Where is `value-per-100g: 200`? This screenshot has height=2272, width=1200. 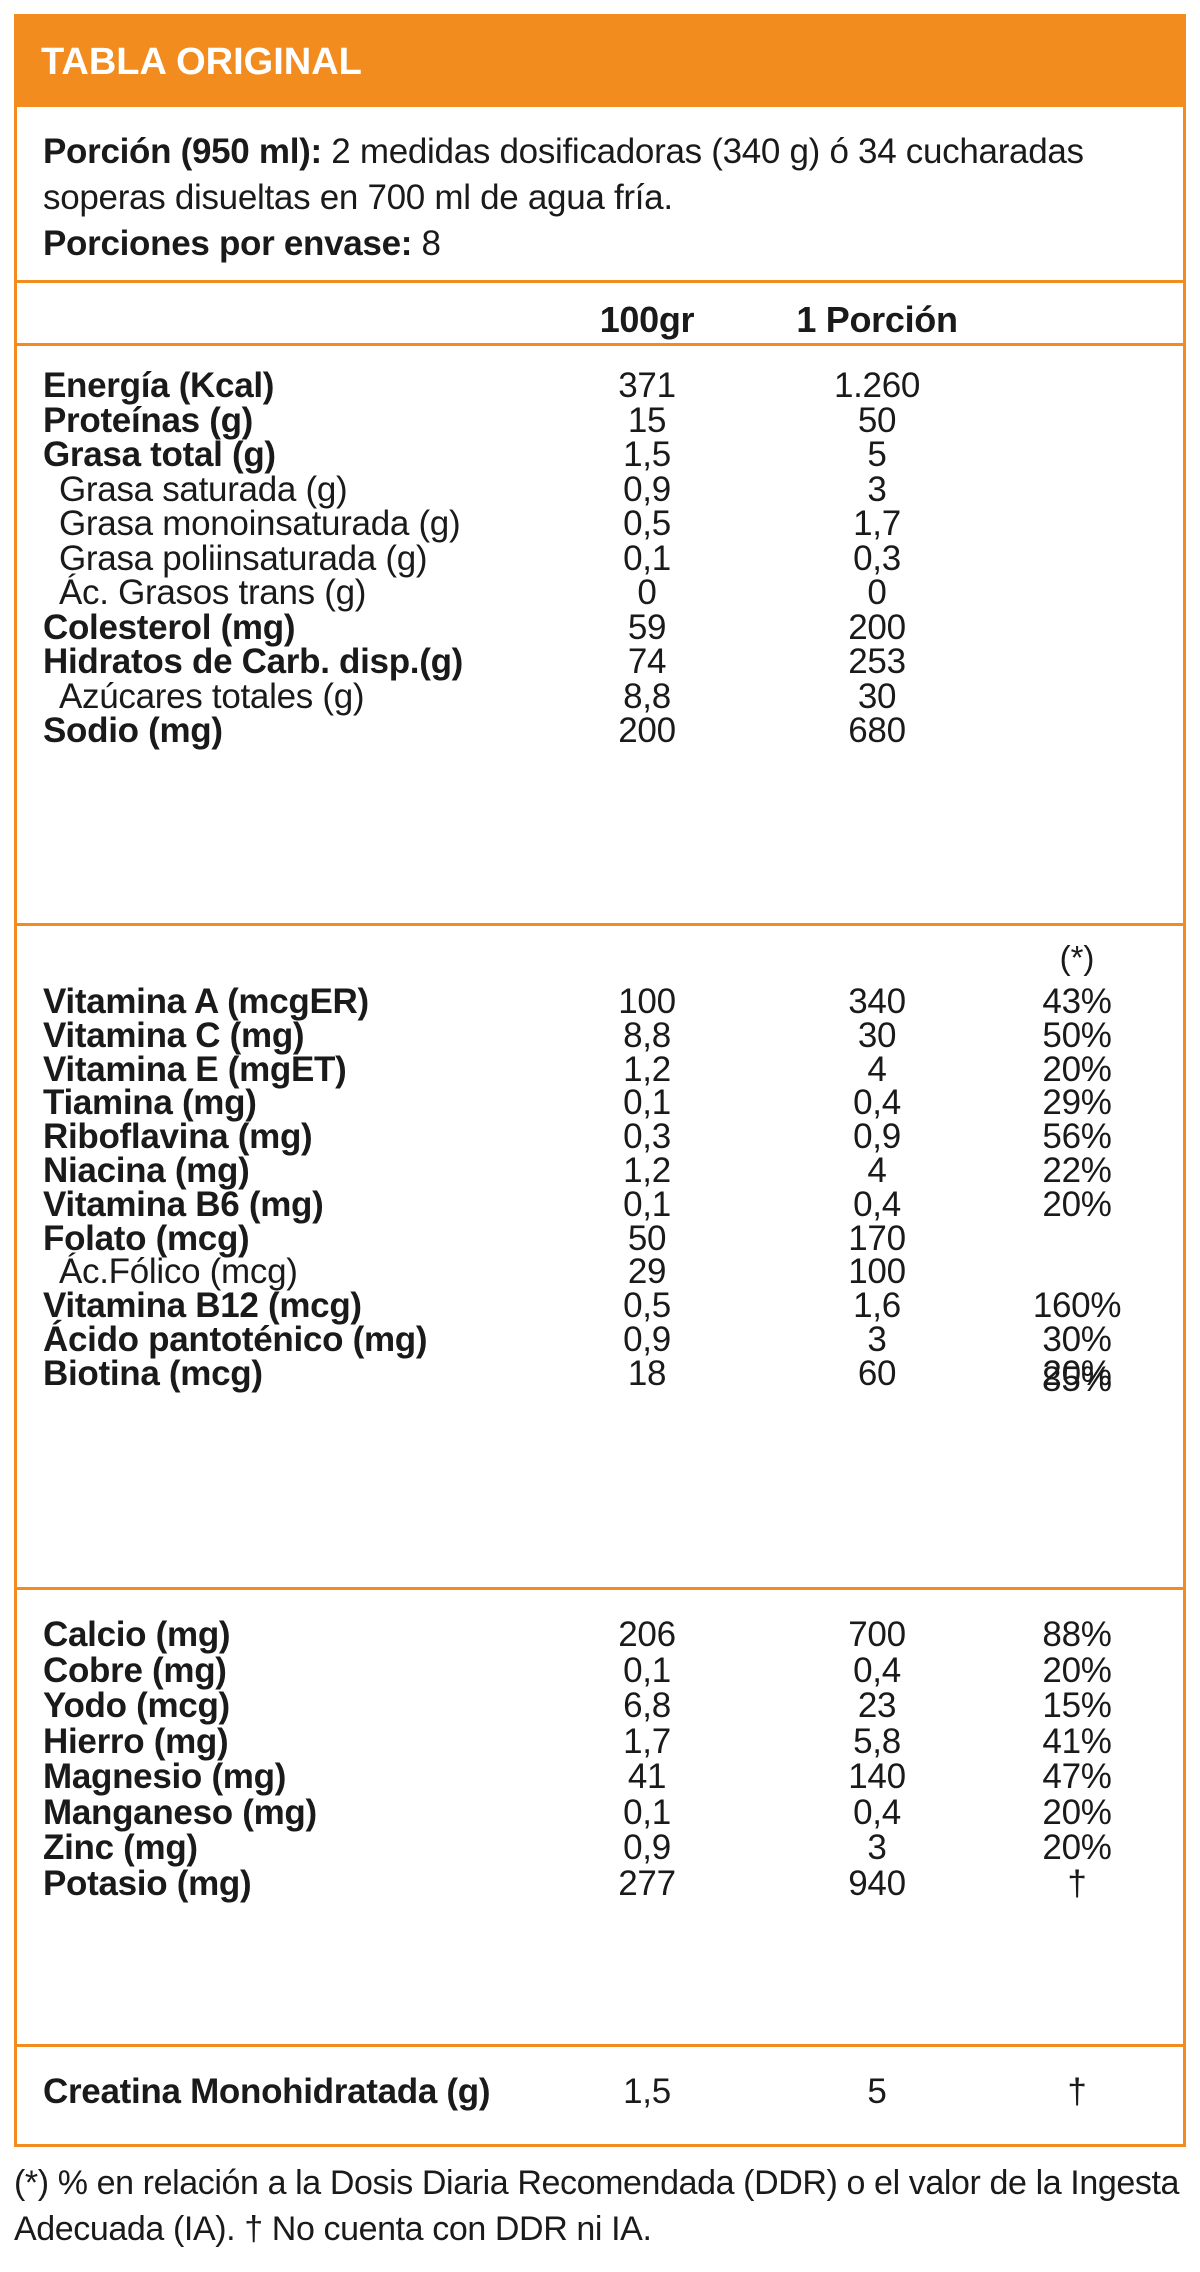
value-per-100g: 200 is located at coordinates (647, 730).